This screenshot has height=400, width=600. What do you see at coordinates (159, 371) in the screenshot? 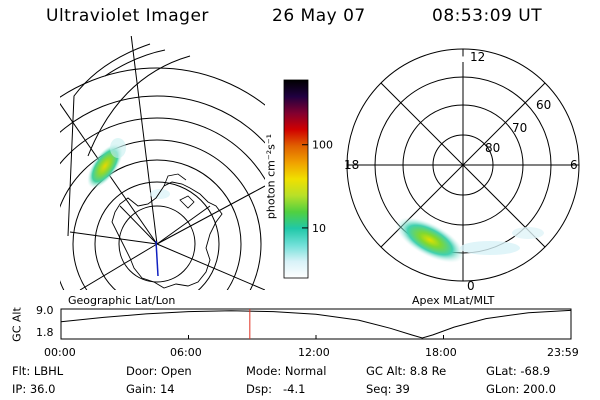
I see `status-door: Door: Open` at bounding box center [159, 371].